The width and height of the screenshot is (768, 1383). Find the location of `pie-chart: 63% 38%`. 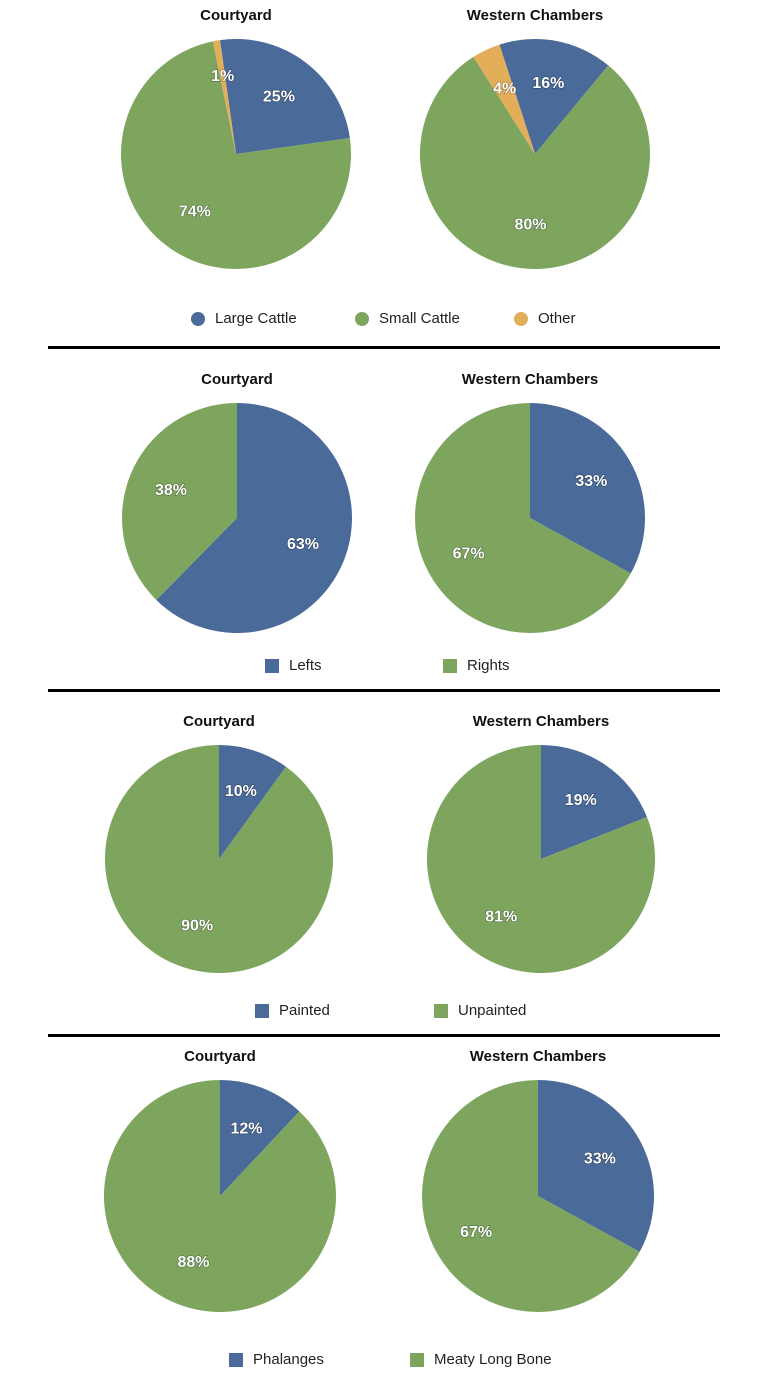

pie-chart: 63% 38% is located at coordinates (236, 518).